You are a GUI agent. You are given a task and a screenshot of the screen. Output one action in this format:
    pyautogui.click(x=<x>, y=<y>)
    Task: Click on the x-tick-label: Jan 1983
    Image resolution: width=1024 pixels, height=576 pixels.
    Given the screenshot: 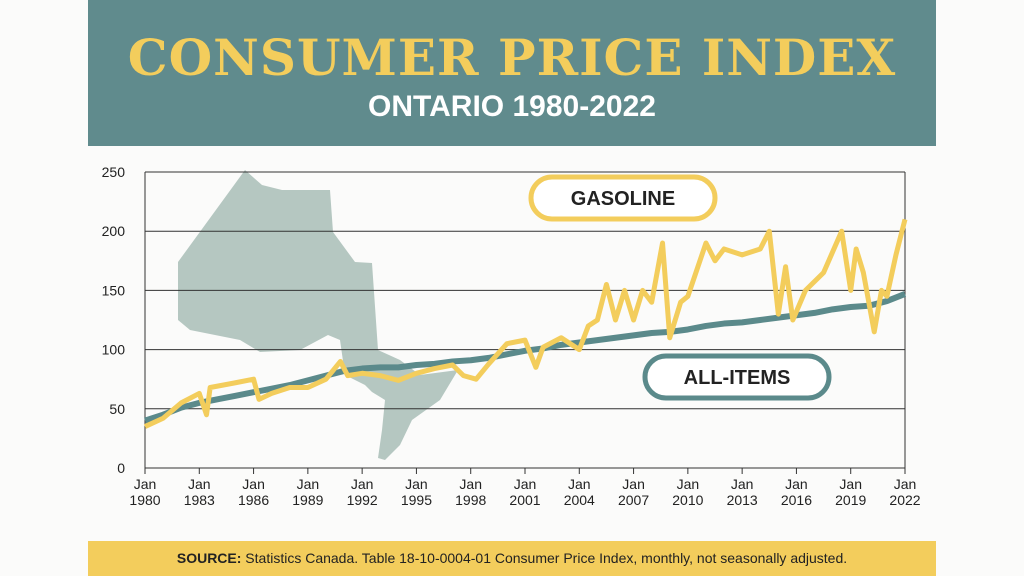 What is the action you would take?
    pyautogui.click(x=199, y=492)
    